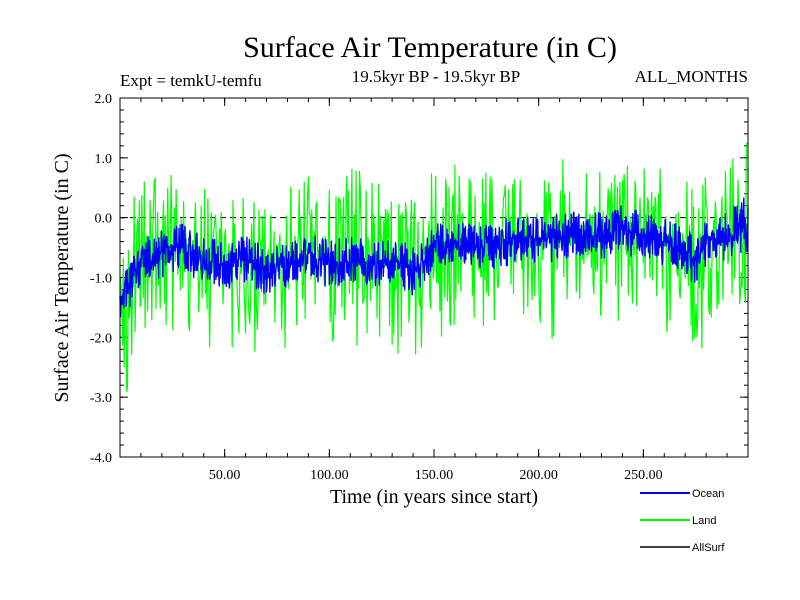  Describe the element at coordinates (682, 521) in the screenshot. I see `legend: Ocean Land AllSurf` at that location.